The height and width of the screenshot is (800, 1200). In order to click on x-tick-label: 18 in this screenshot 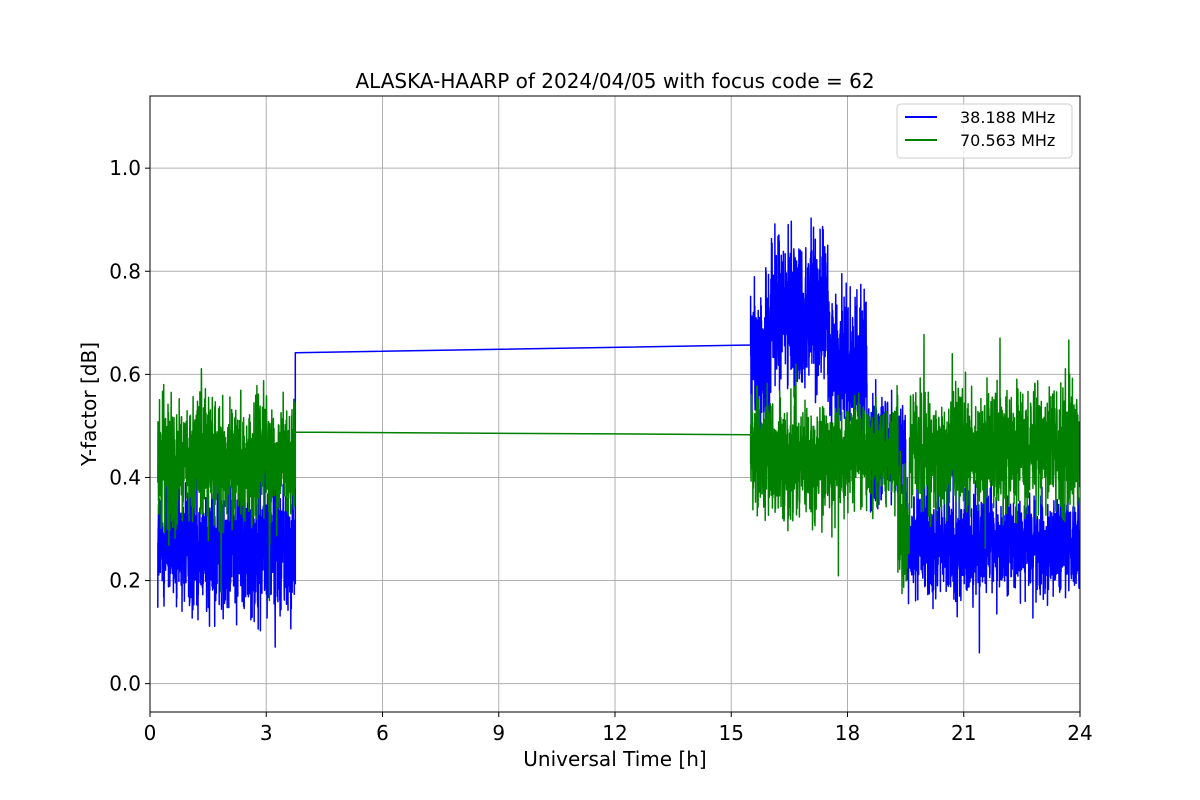, I will do `click(847, 733)`.